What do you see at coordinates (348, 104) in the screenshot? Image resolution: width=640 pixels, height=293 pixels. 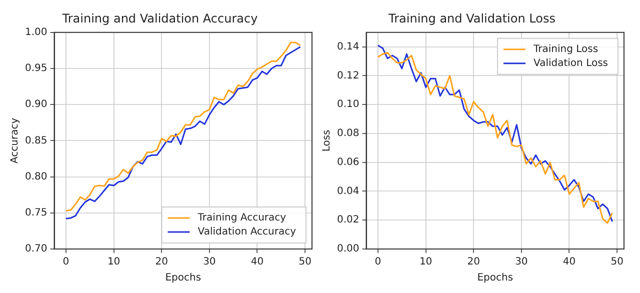 I see `y-tick-label: 0.10` at bounding box center [348, 104].